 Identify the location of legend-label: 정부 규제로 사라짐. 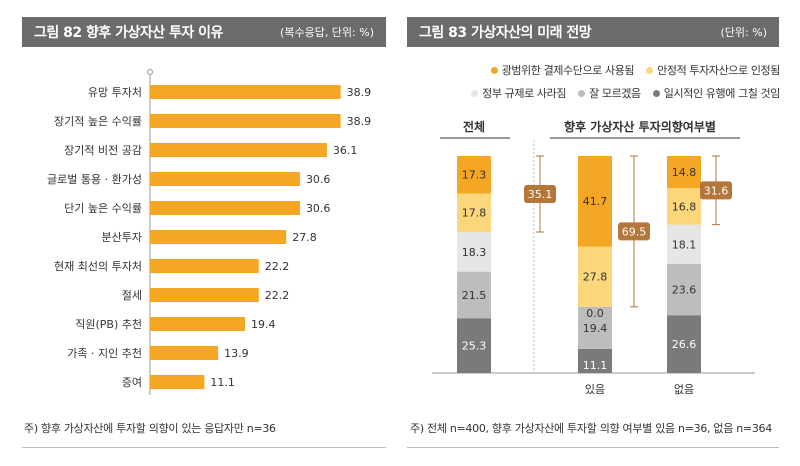
(524, 93).